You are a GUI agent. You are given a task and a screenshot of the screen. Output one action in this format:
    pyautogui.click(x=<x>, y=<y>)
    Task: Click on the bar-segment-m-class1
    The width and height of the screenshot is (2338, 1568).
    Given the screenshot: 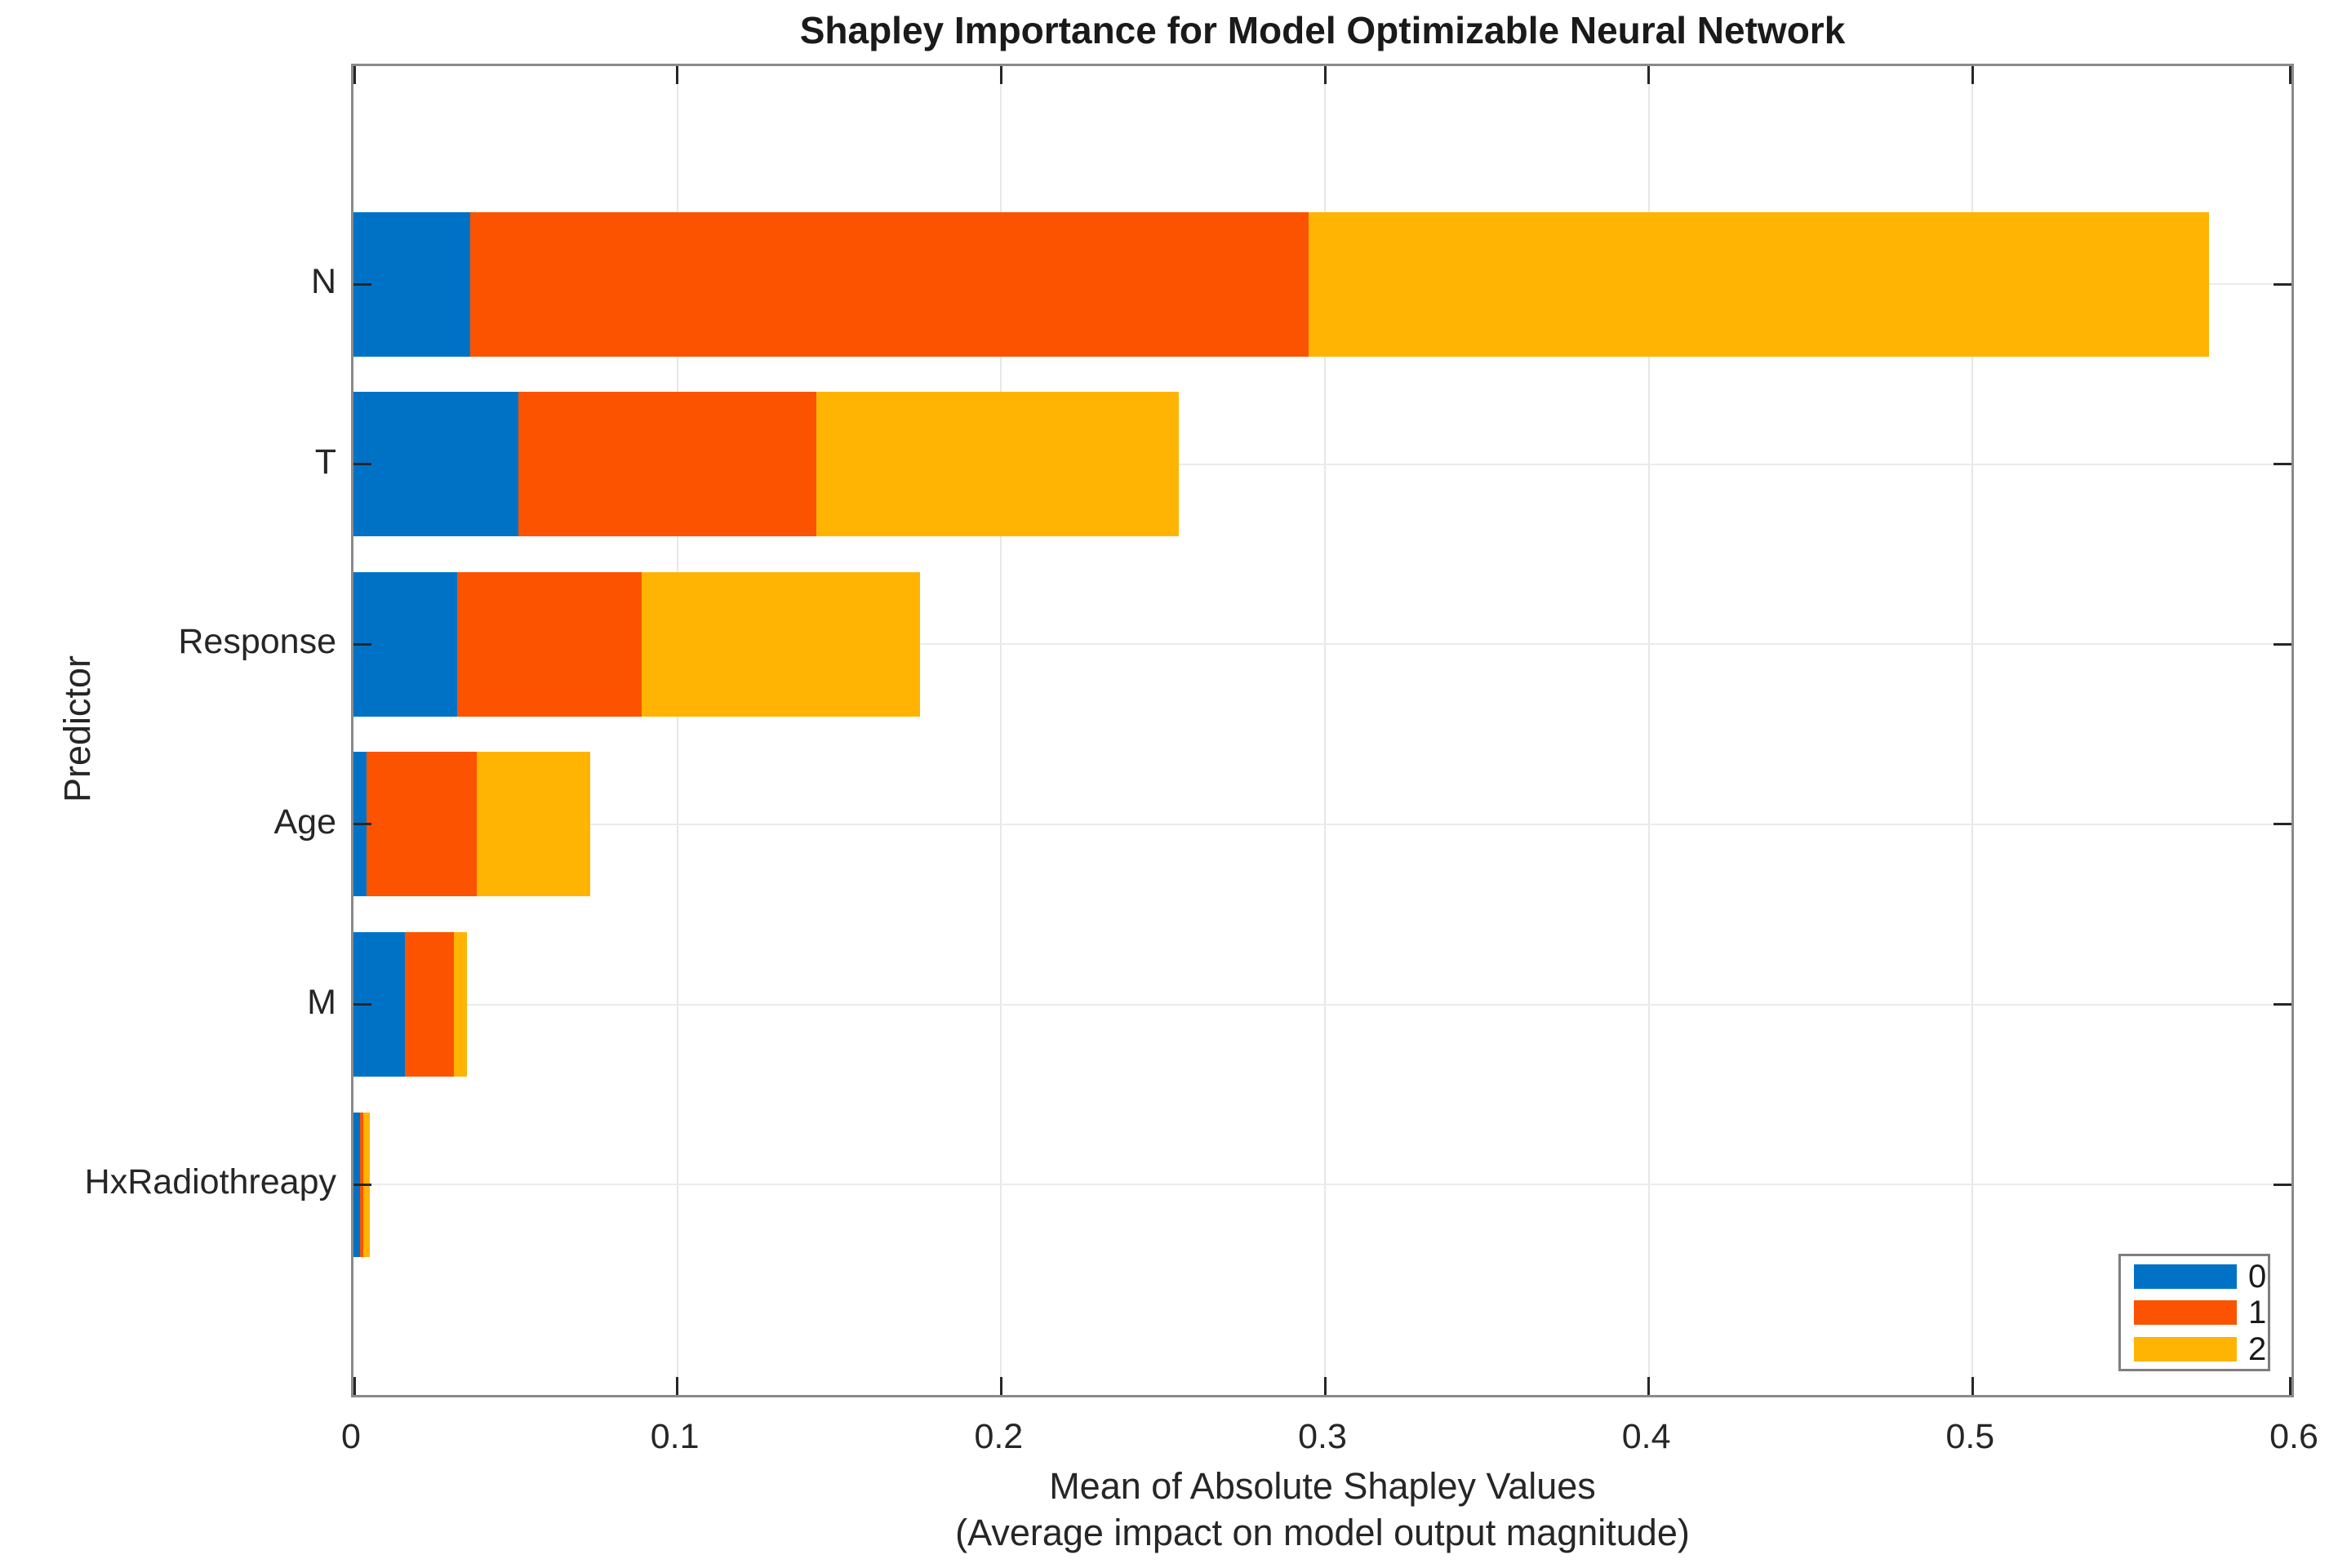 What is the action you would take?
    pyautogui.click(x=430, y=1004)
    